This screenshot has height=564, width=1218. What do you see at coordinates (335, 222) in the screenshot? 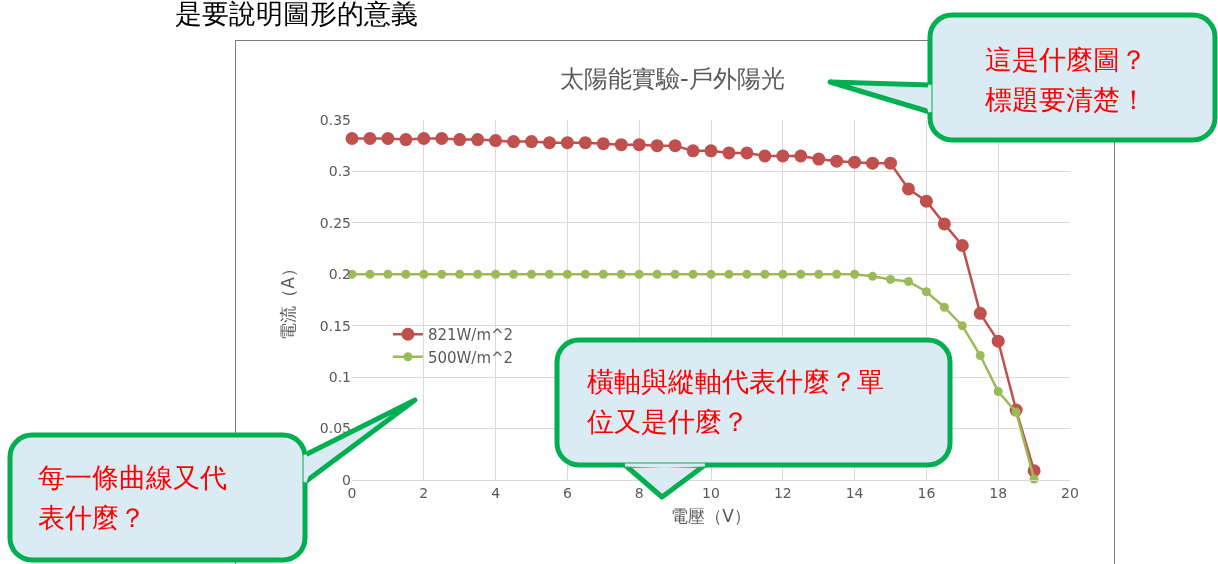
I see `y-tick-label: 0.25` at bounding box center [335, 222].